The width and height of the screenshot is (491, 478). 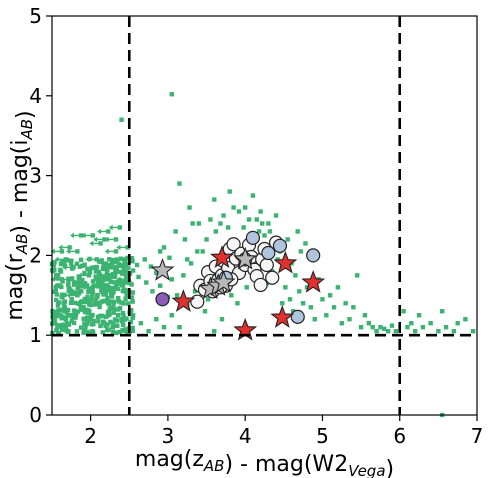 What do you see at coordinates (35, 415) in the screenshot?
I see `y-tick-label: 0` at bounding box center [35, 415].